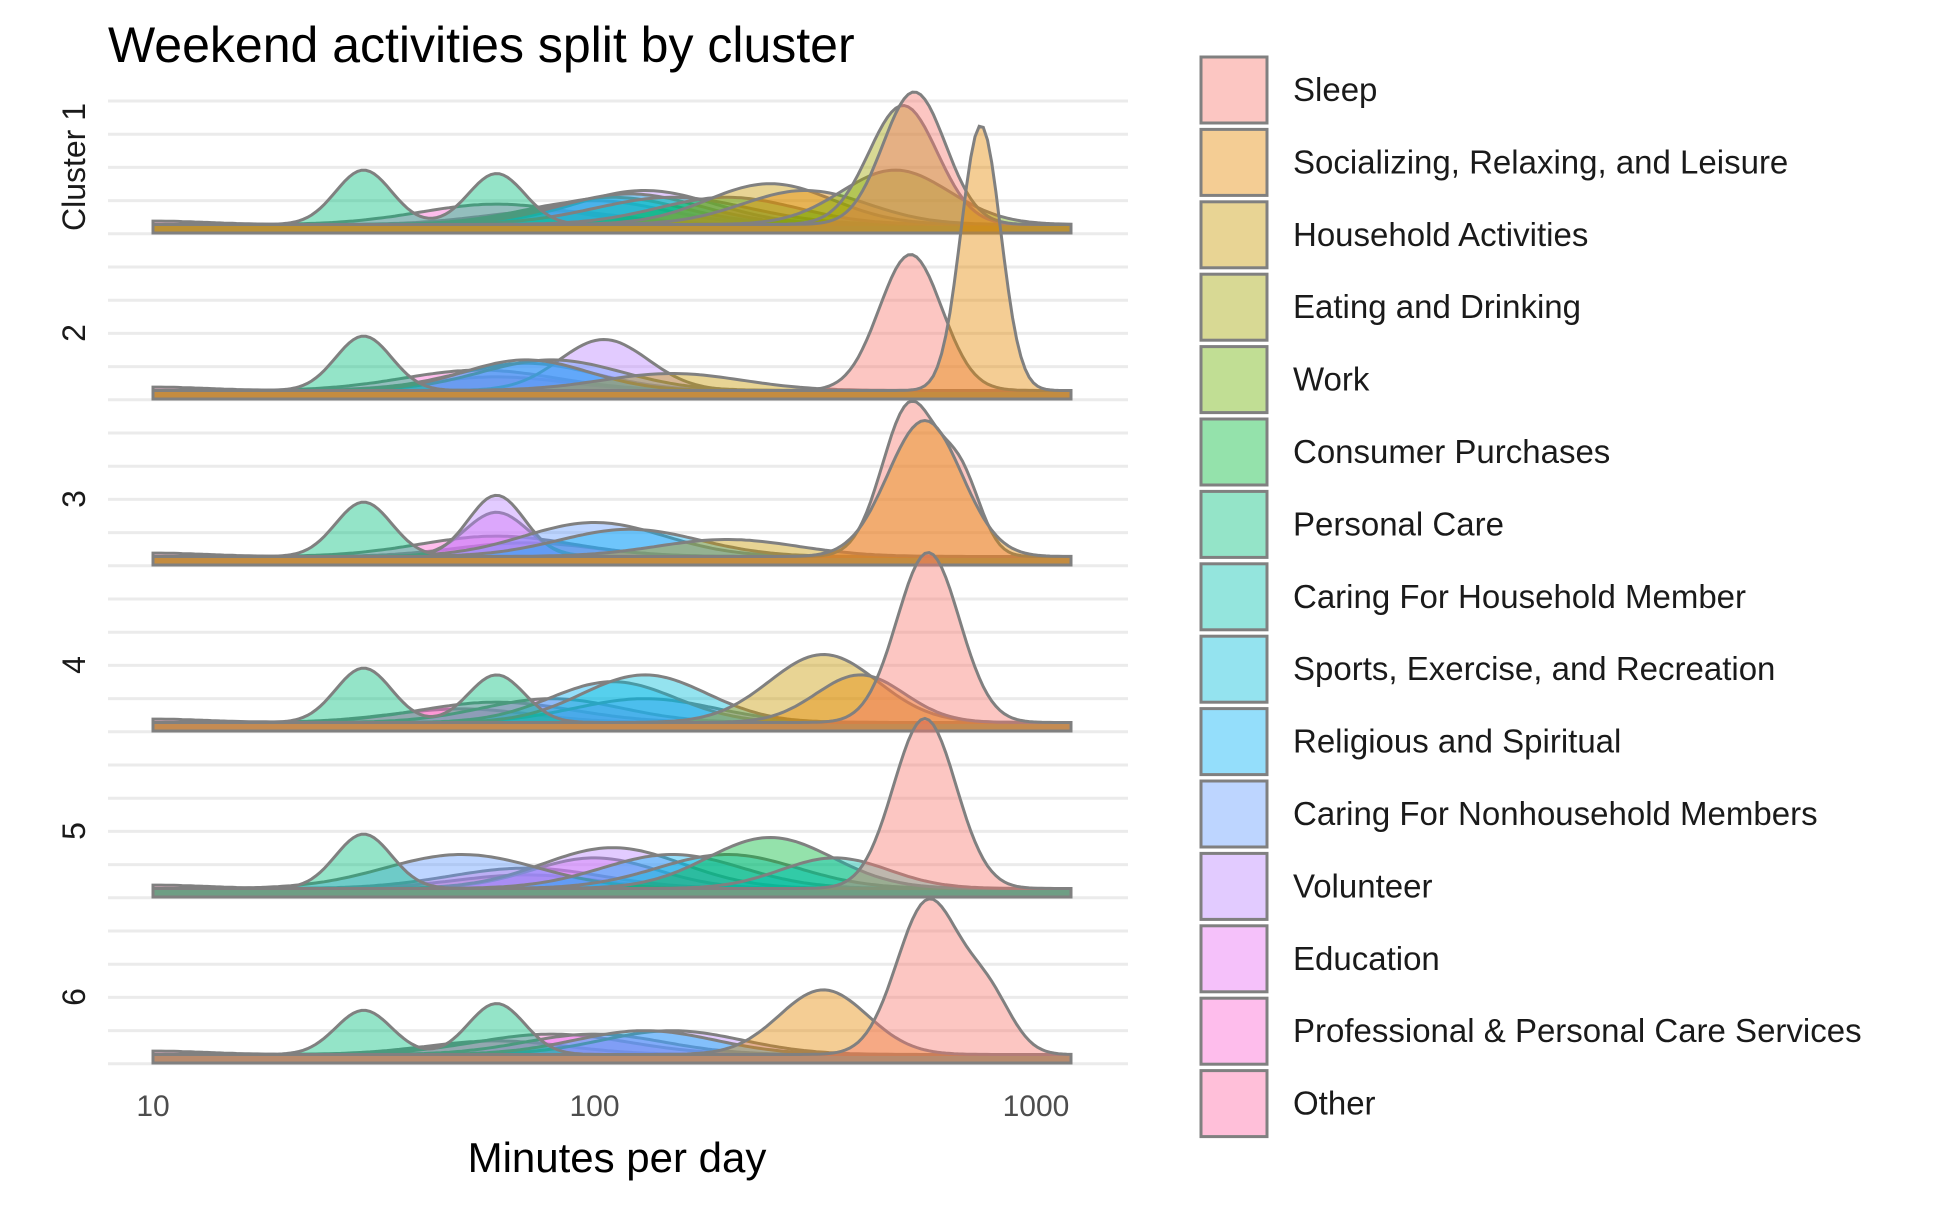 The width and height of the screenshot is (1950, 1205). I want to click on legend-label: Personal Care, so click(1398, 523).